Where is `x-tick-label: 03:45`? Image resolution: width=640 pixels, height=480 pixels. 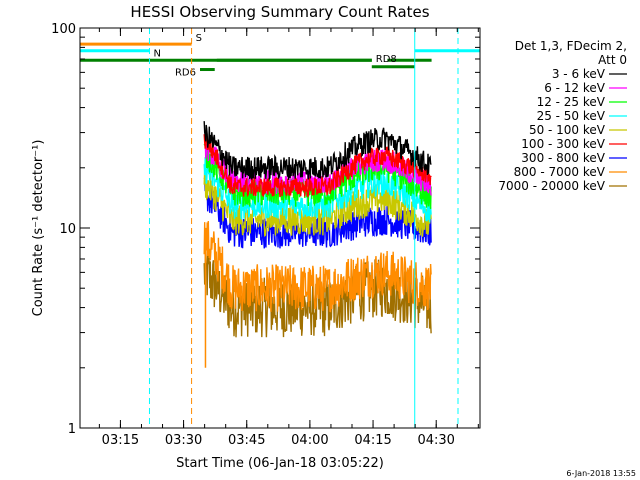 x-tick-label: 03:45 is located at coordinates (246, 440).